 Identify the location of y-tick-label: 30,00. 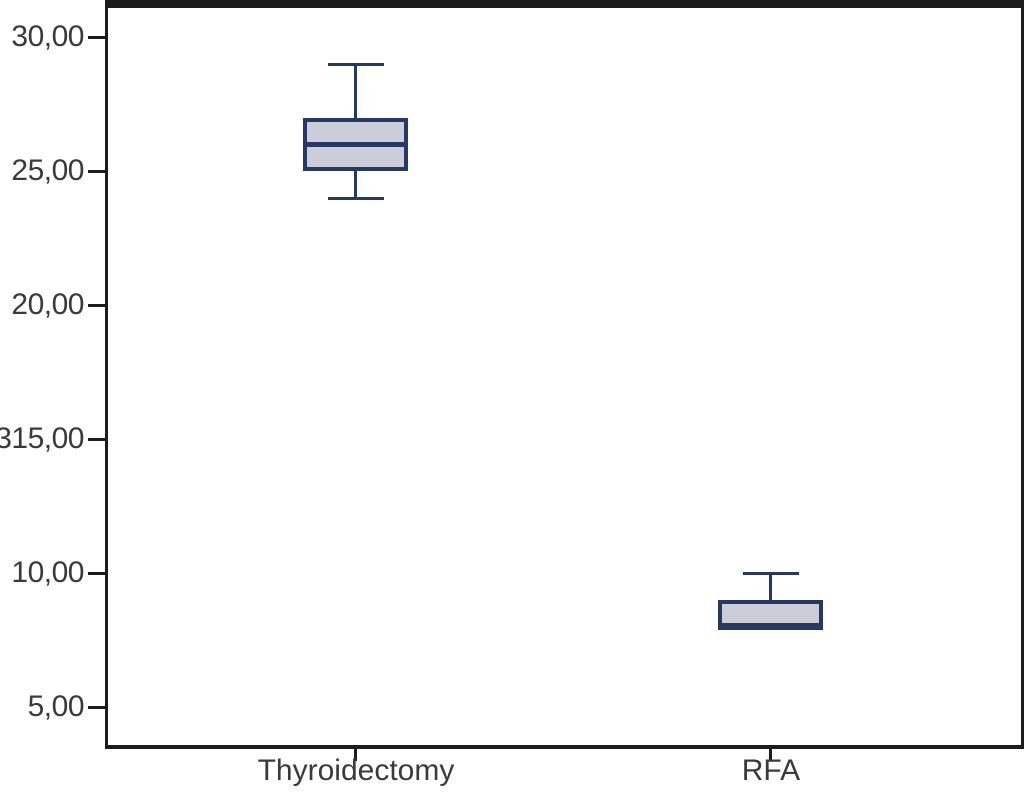
(47, 37).